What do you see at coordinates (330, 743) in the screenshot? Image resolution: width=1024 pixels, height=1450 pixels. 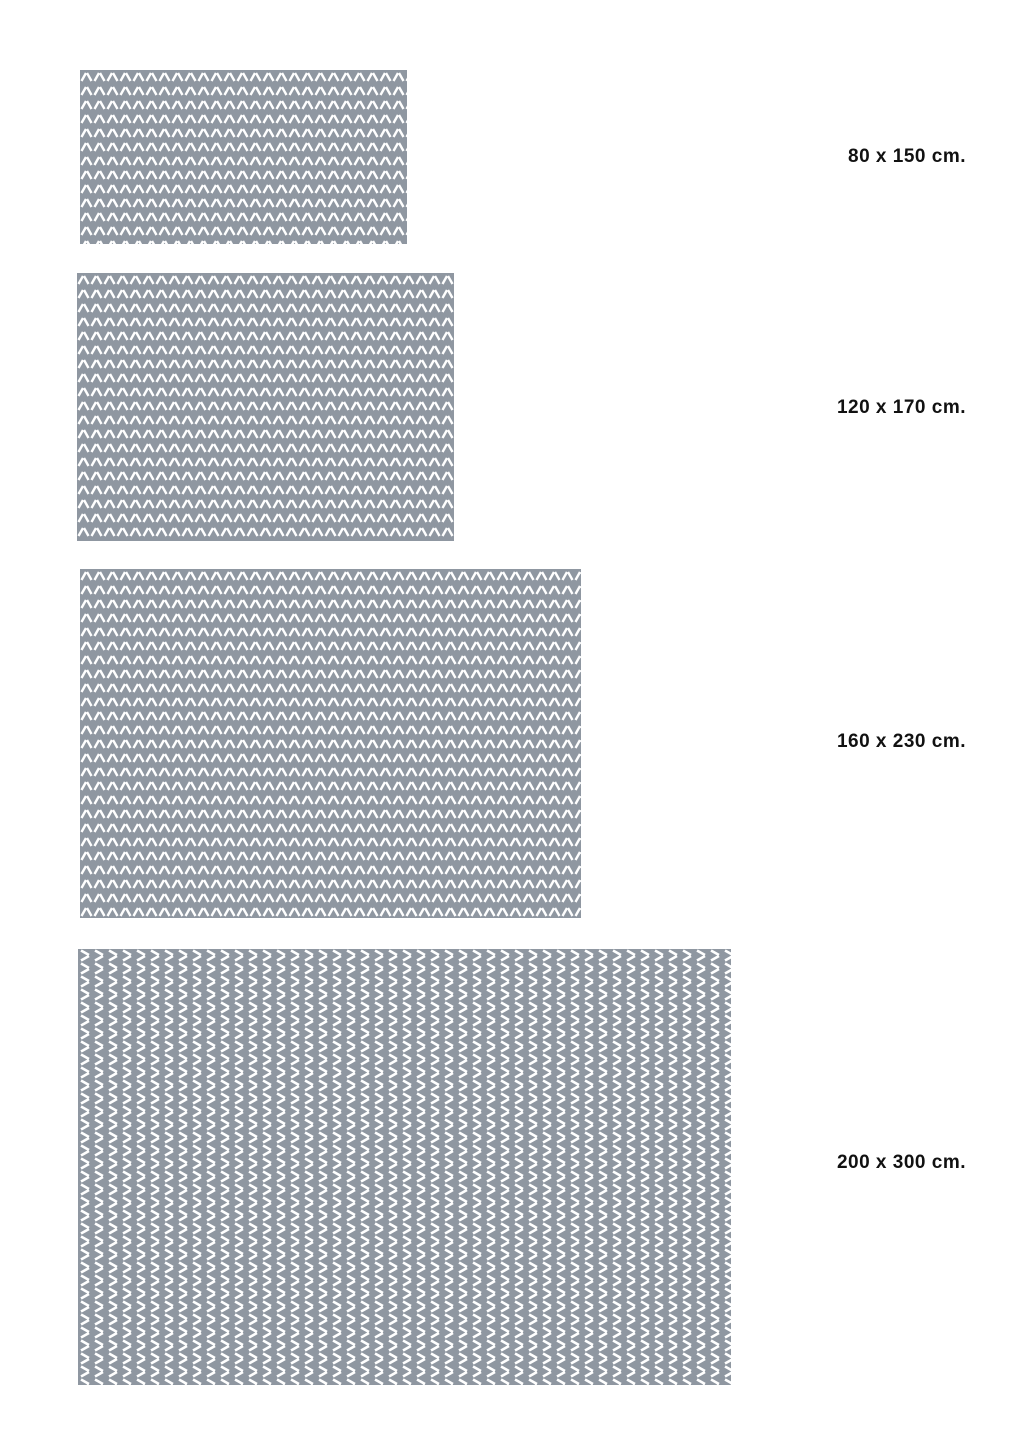 I see `rug-image-large` at bounding box center [330, 743].